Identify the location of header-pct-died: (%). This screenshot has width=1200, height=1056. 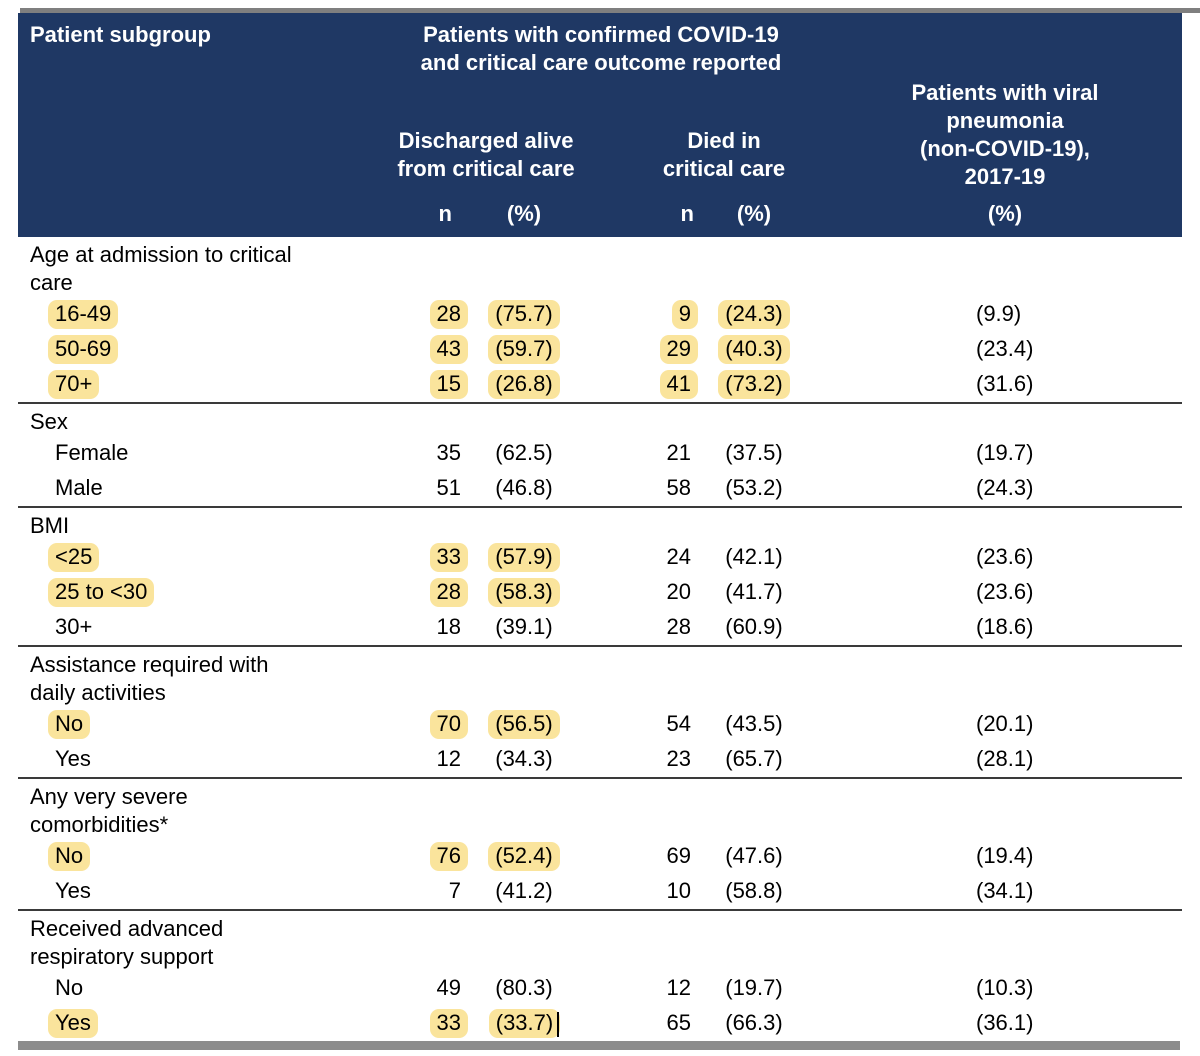
(754, 213).